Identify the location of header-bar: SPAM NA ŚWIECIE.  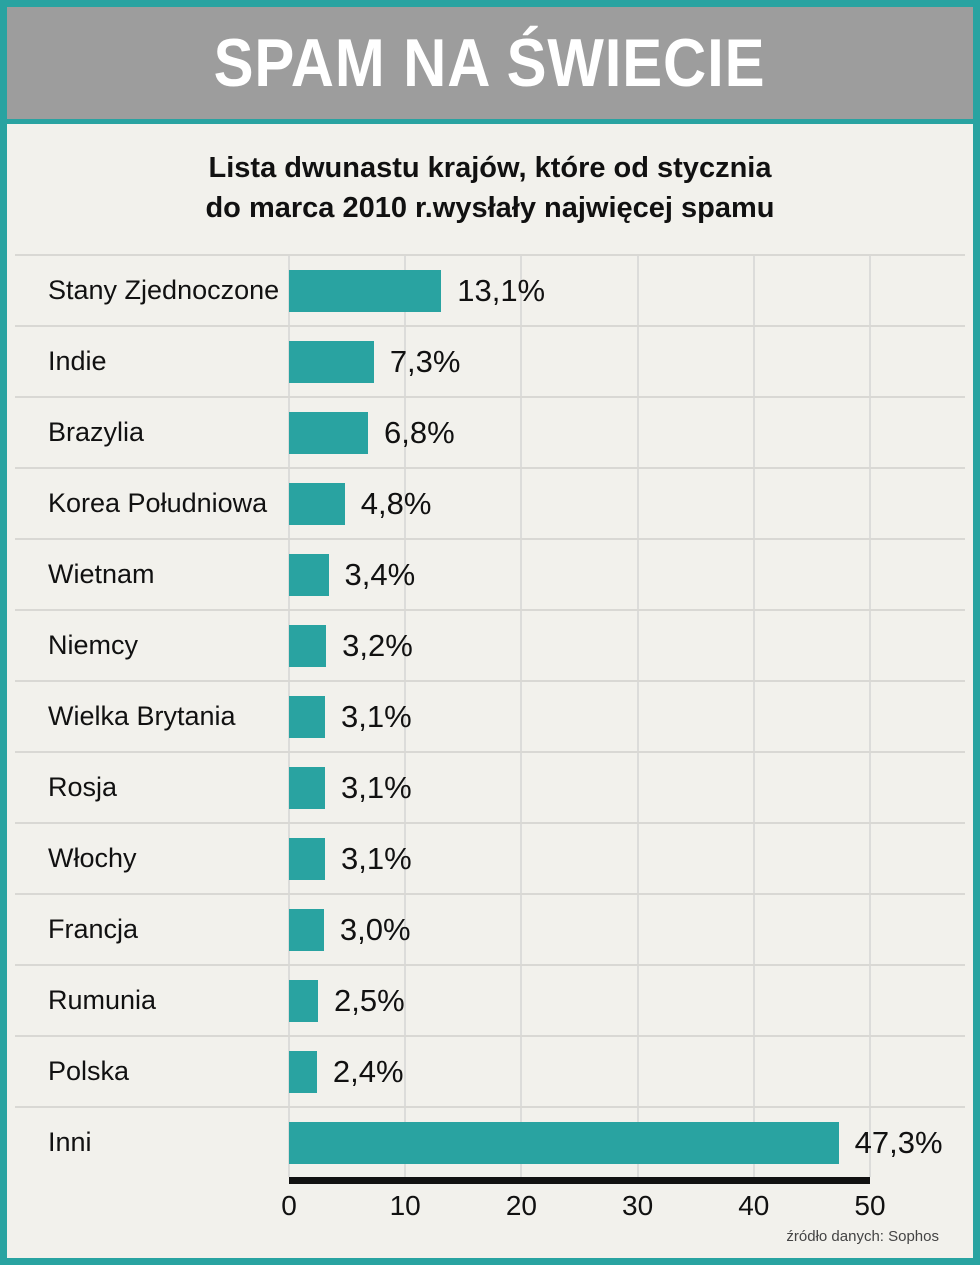
(490, 63).